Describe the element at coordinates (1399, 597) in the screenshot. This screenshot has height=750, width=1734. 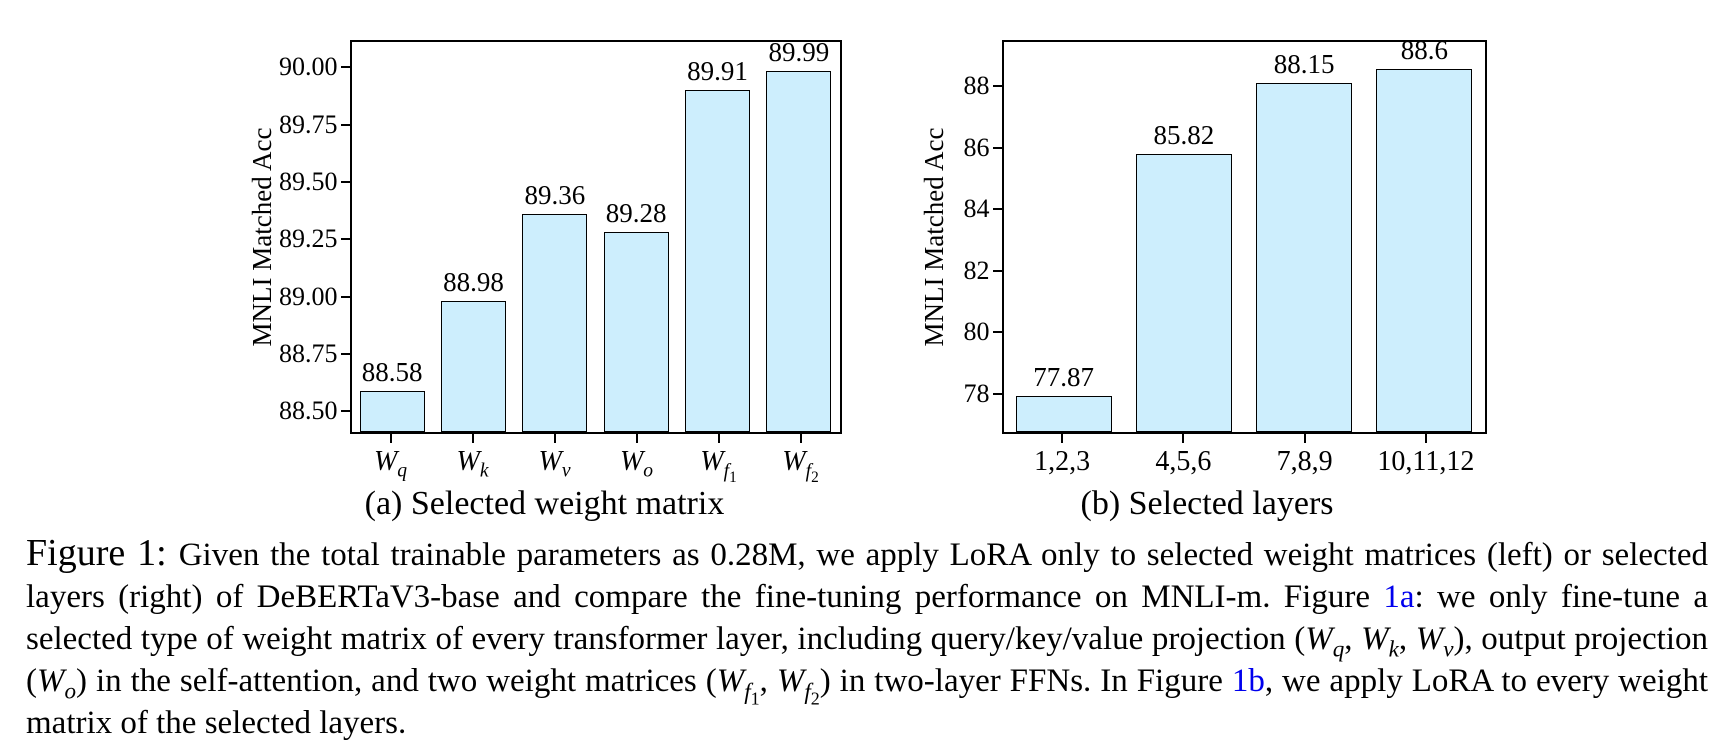
I see `figure-1a-link: 1a` at that location.